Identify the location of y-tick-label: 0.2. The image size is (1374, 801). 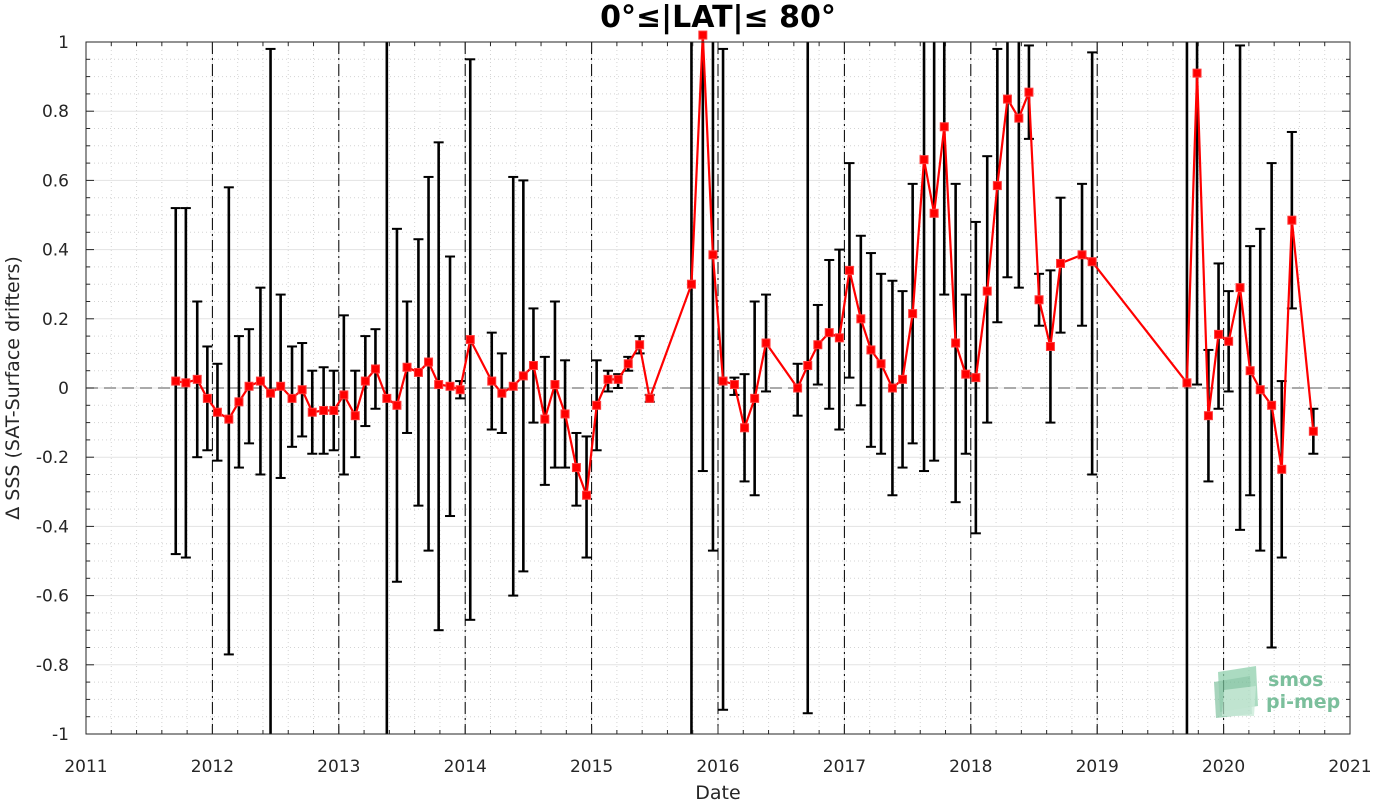
(55, 320).